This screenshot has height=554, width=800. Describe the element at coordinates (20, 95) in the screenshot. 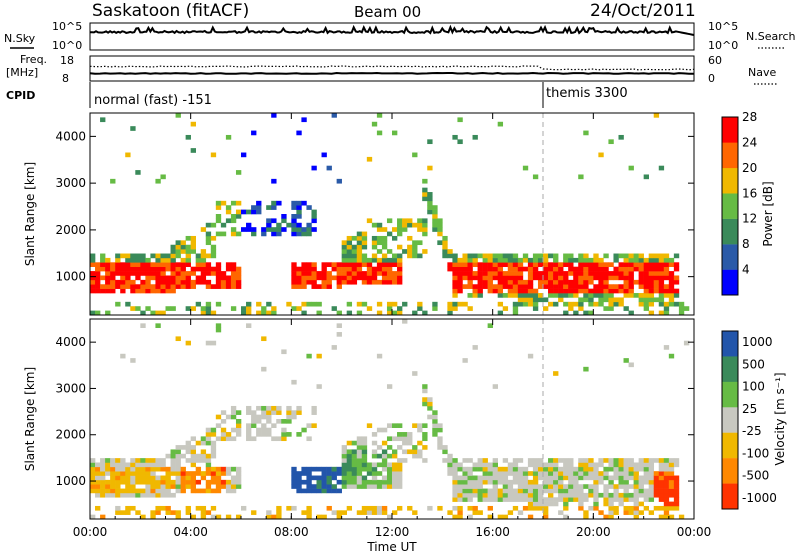

I see `cpid-label: CPID` at that location.